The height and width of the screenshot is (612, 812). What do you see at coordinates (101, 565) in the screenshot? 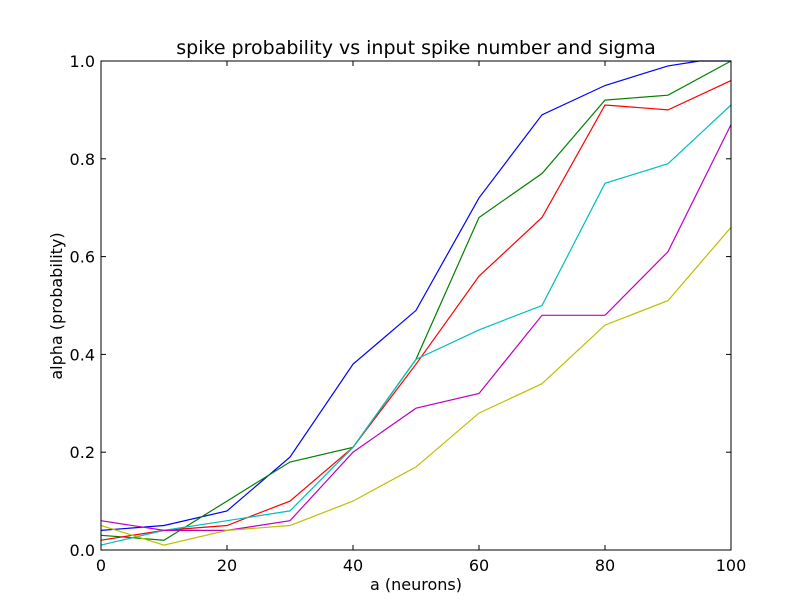
I see `x-tick-label: 0` at bounding box center [101, 565].